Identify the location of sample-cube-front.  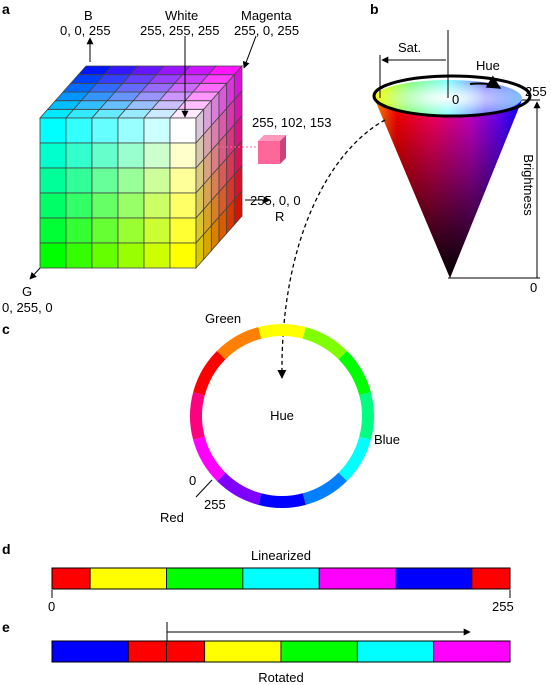
(269, 152).